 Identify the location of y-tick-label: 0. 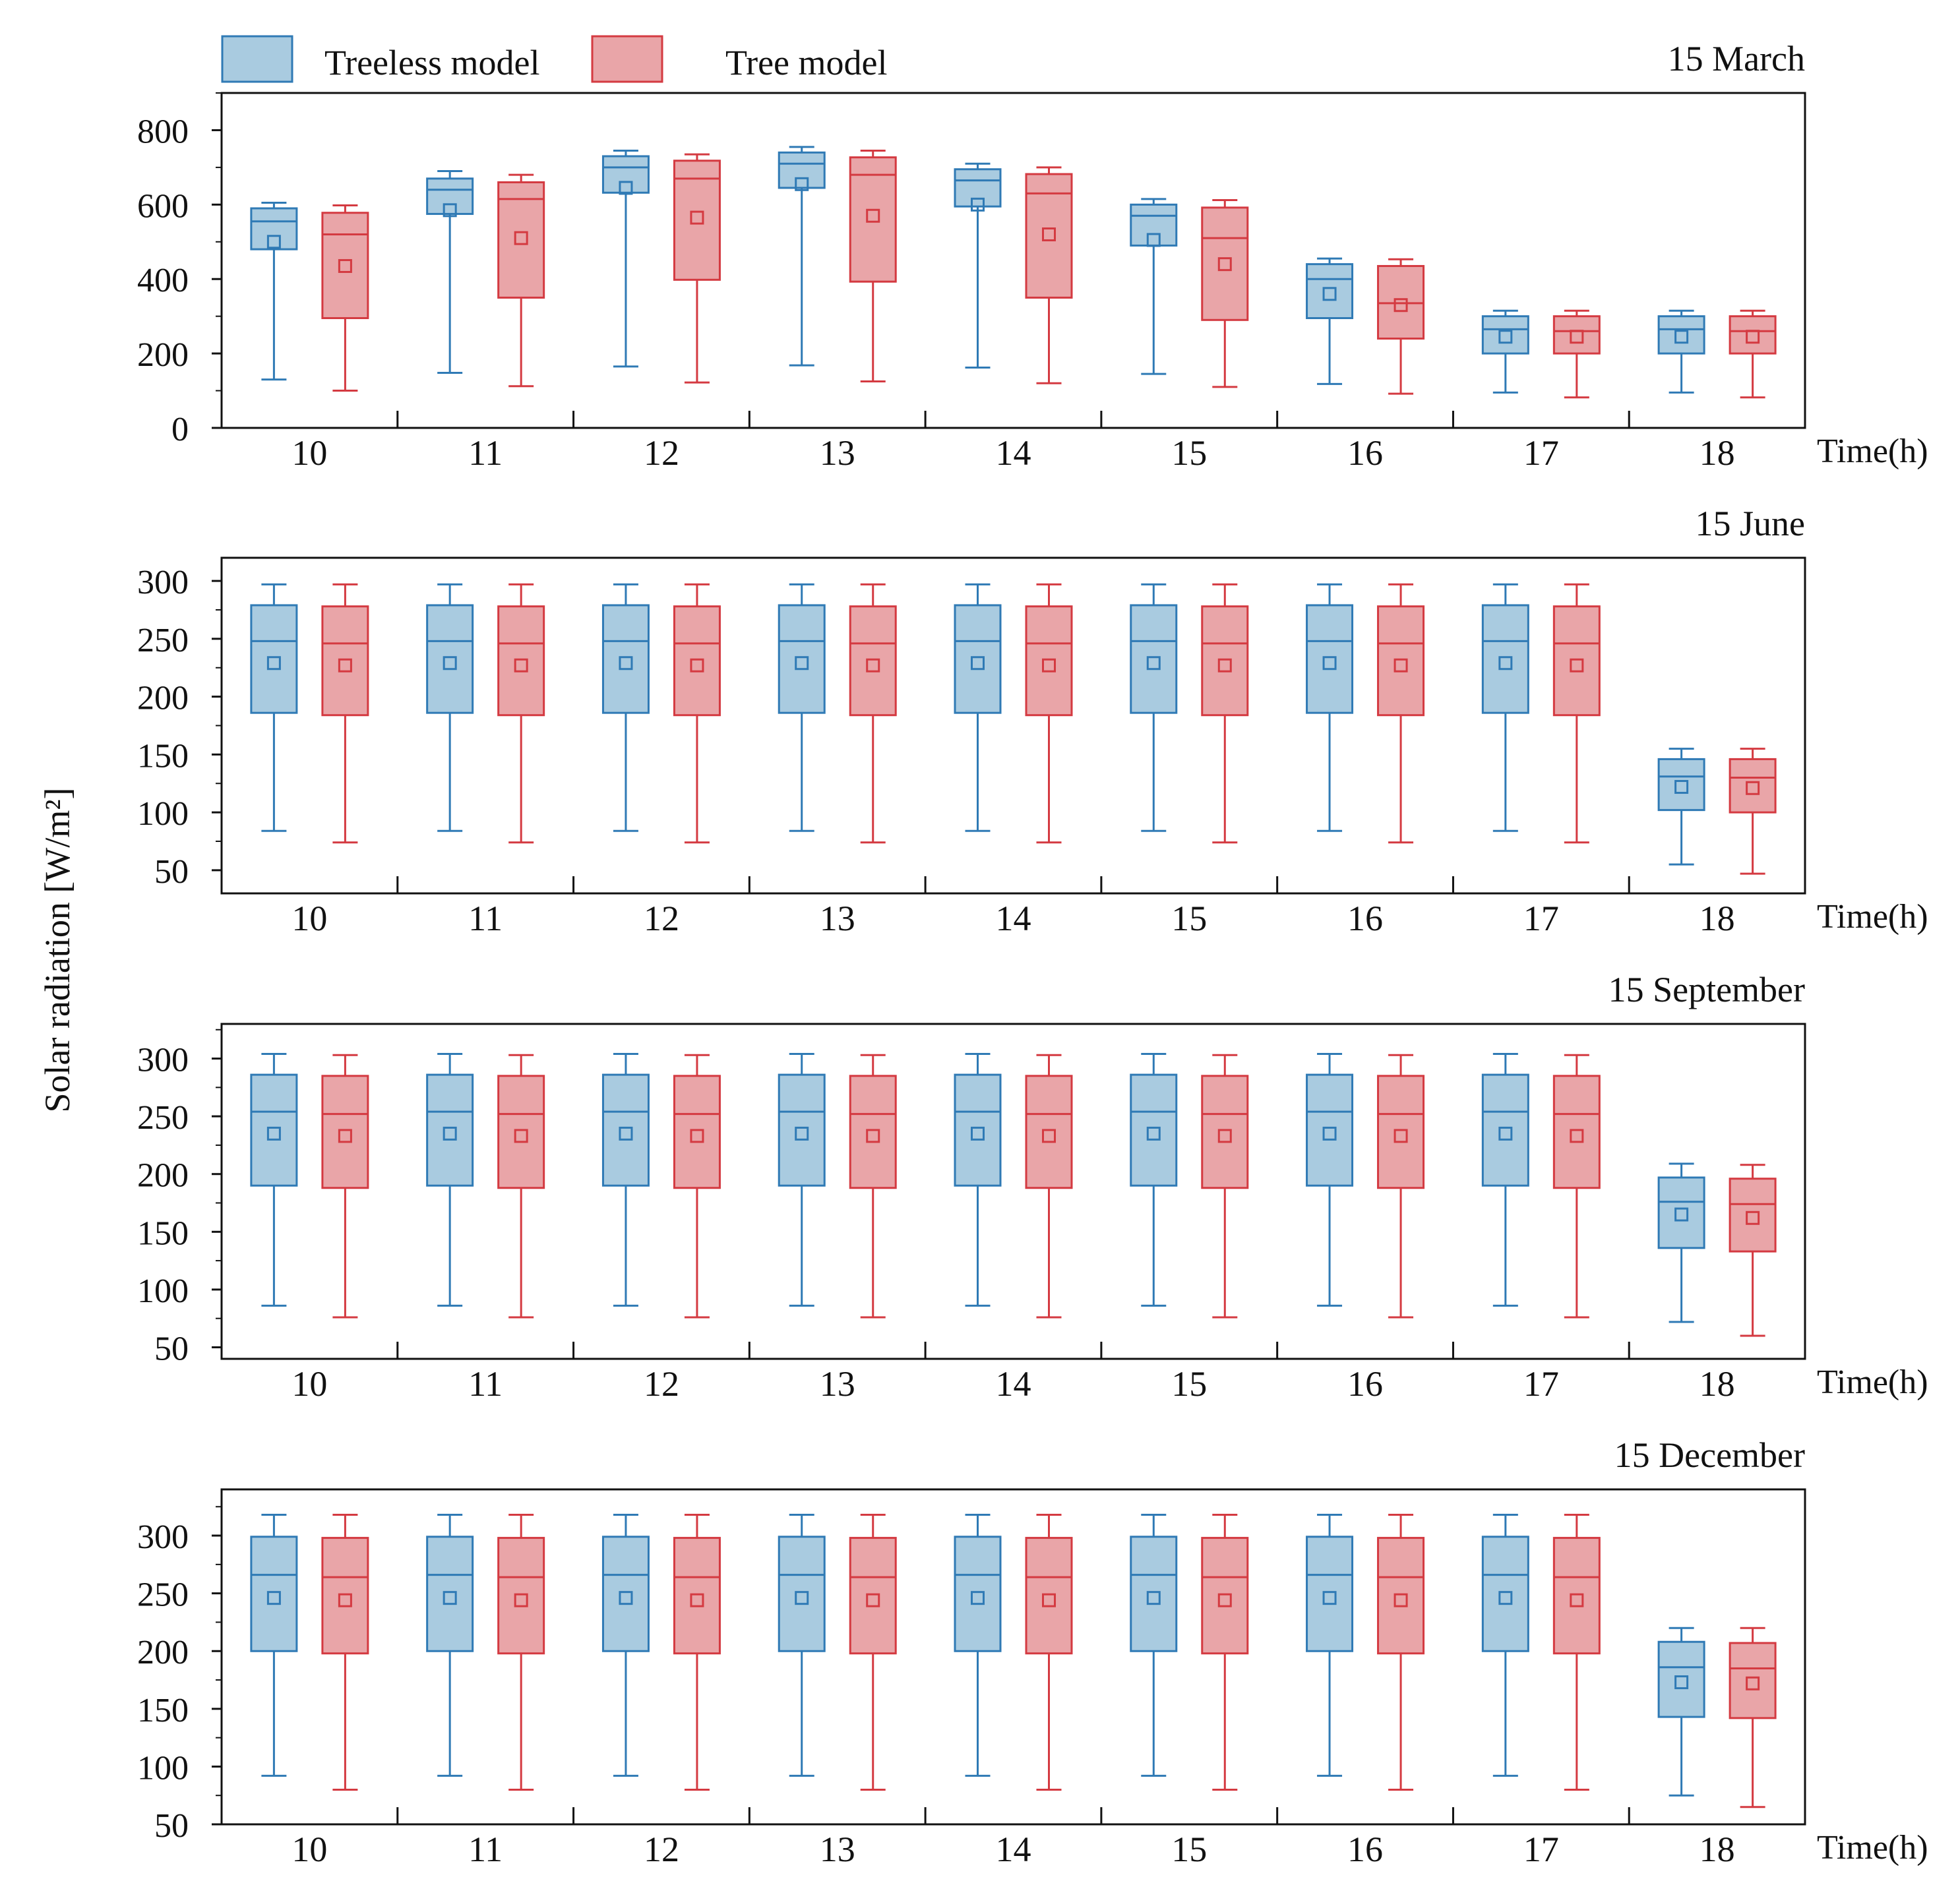
(180, 429).